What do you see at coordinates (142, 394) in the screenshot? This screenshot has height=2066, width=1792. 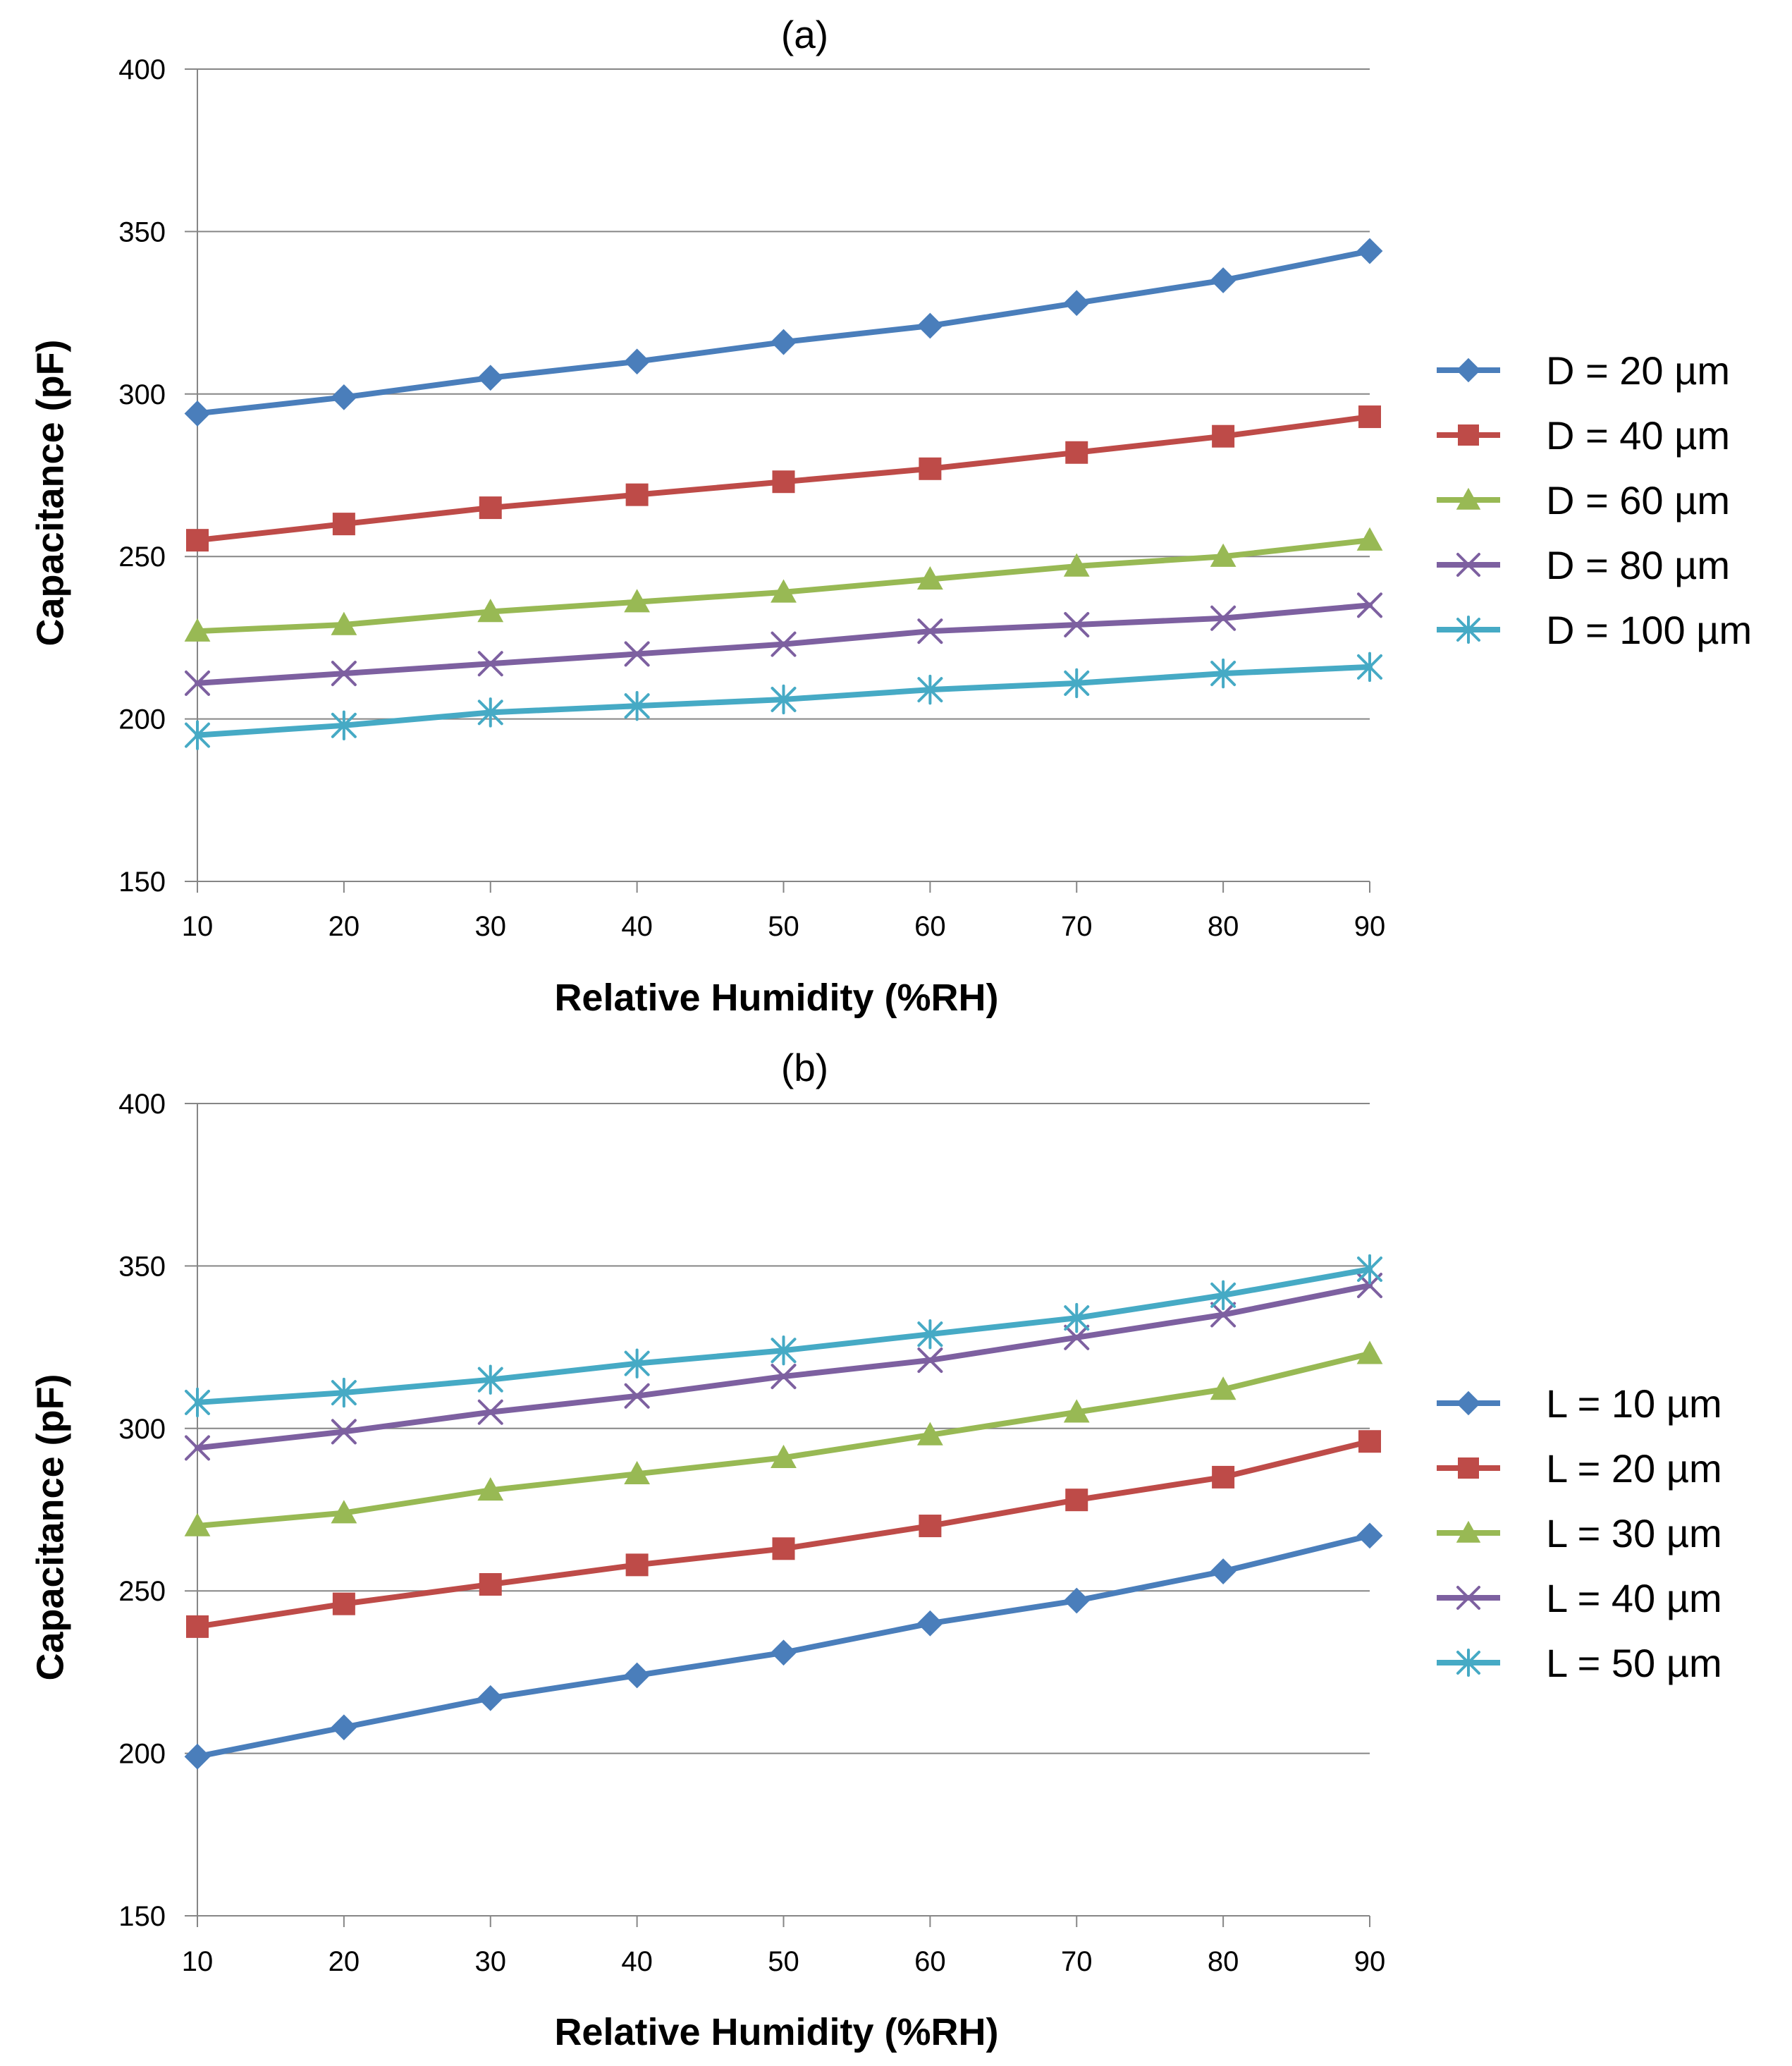 I see `y-tick-label: 300` at bounding box center [142, 394].